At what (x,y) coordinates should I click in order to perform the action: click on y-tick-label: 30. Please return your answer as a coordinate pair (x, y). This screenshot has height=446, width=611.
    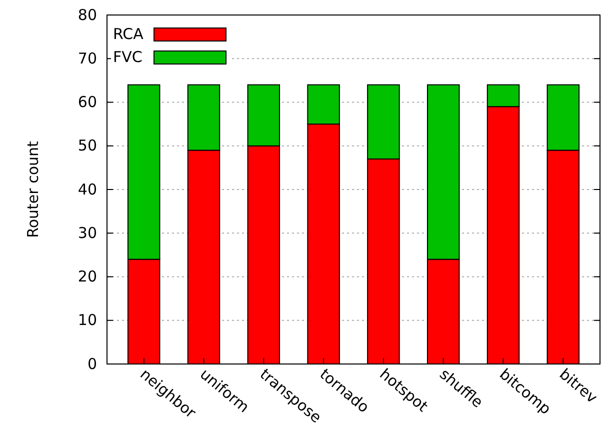
    Looking at the image, I should click on (87, 233).